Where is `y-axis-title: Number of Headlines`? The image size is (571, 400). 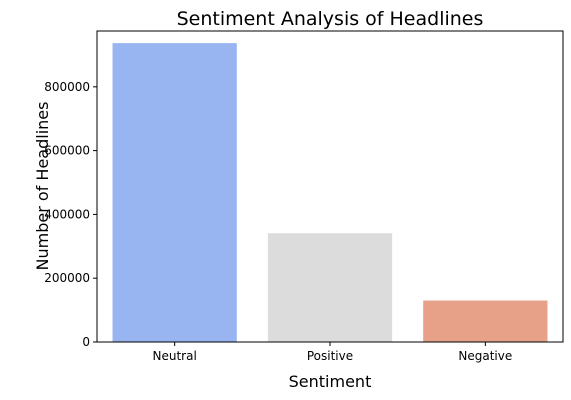 y-axis-title: Number of Headlines is located at coordinates (42, 186).